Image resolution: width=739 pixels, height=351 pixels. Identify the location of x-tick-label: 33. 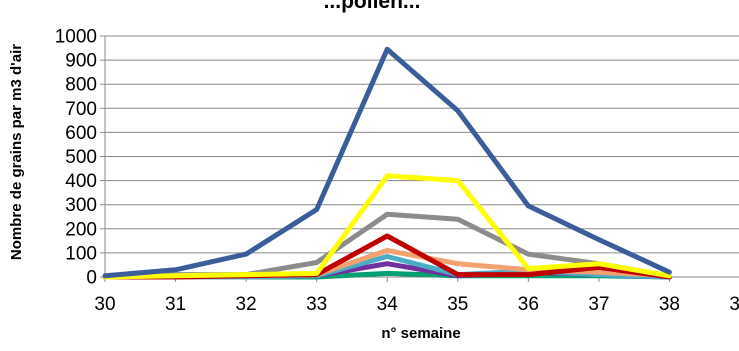
(316, 304).